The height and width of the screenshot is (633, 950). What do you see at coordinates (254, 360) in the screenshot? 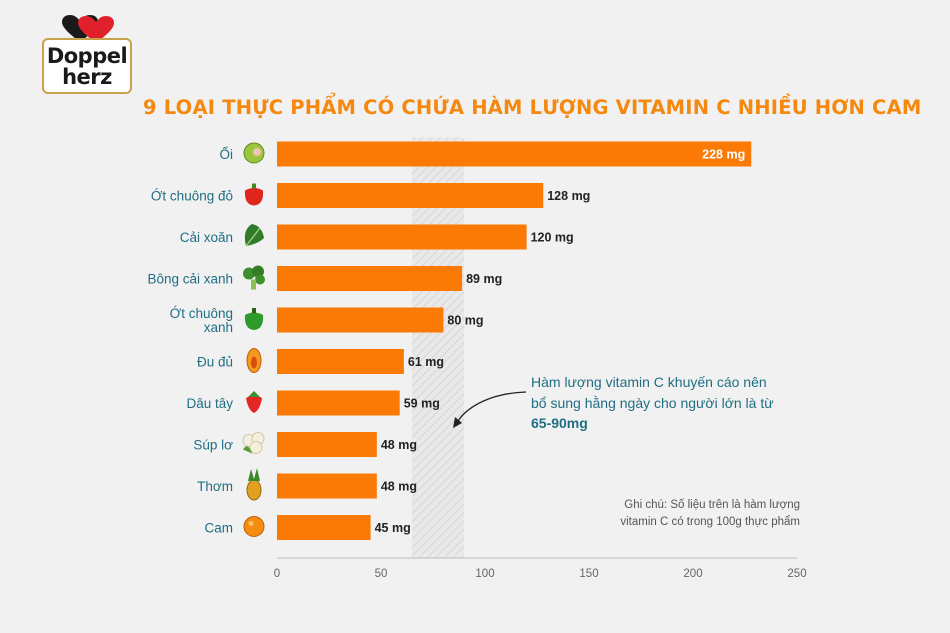
I see `papaya-icon` at bounding box center [254, 360].